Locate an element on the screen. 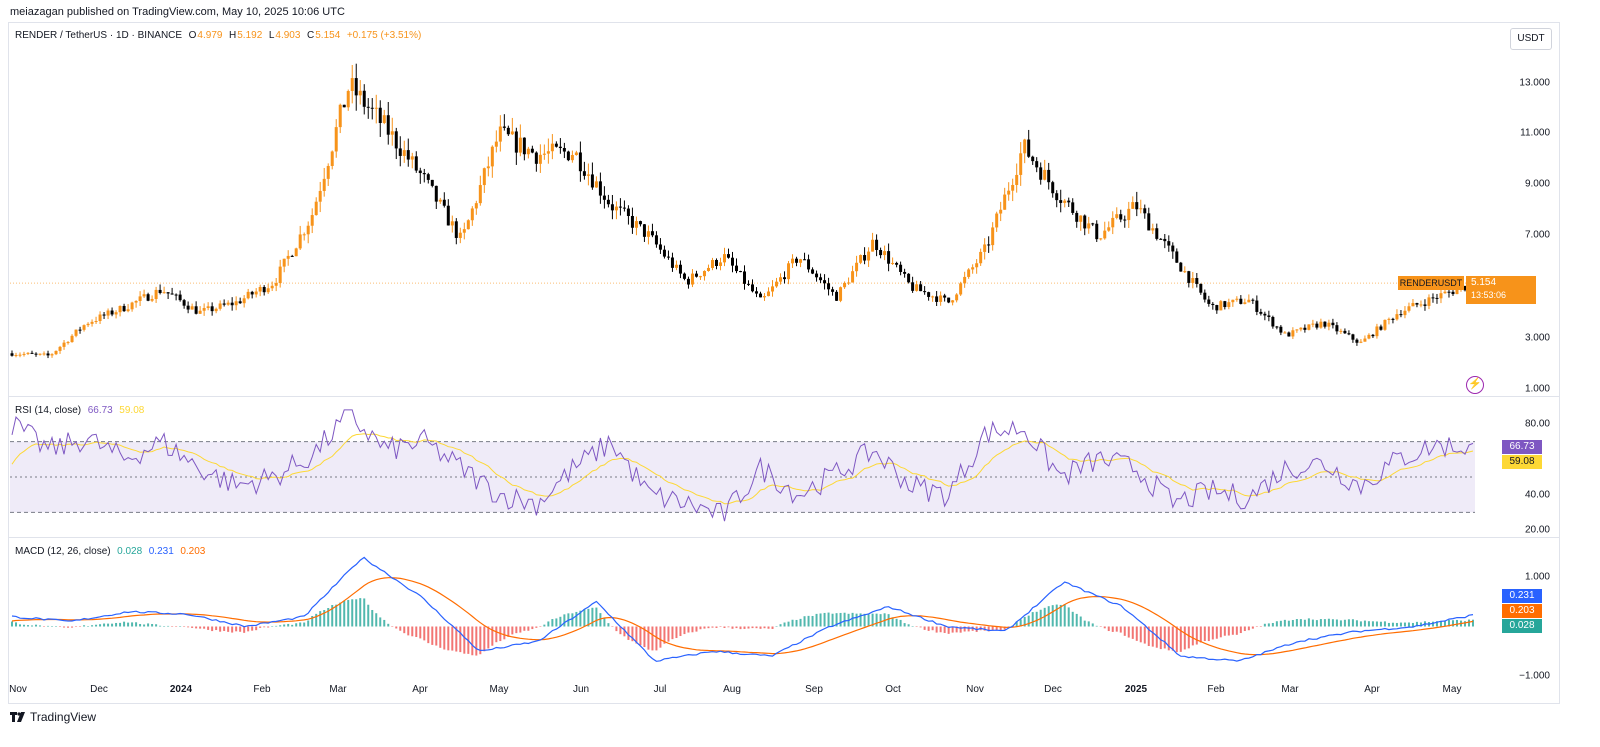  currency-selector: USDT is located at coordinates (1531, 39).